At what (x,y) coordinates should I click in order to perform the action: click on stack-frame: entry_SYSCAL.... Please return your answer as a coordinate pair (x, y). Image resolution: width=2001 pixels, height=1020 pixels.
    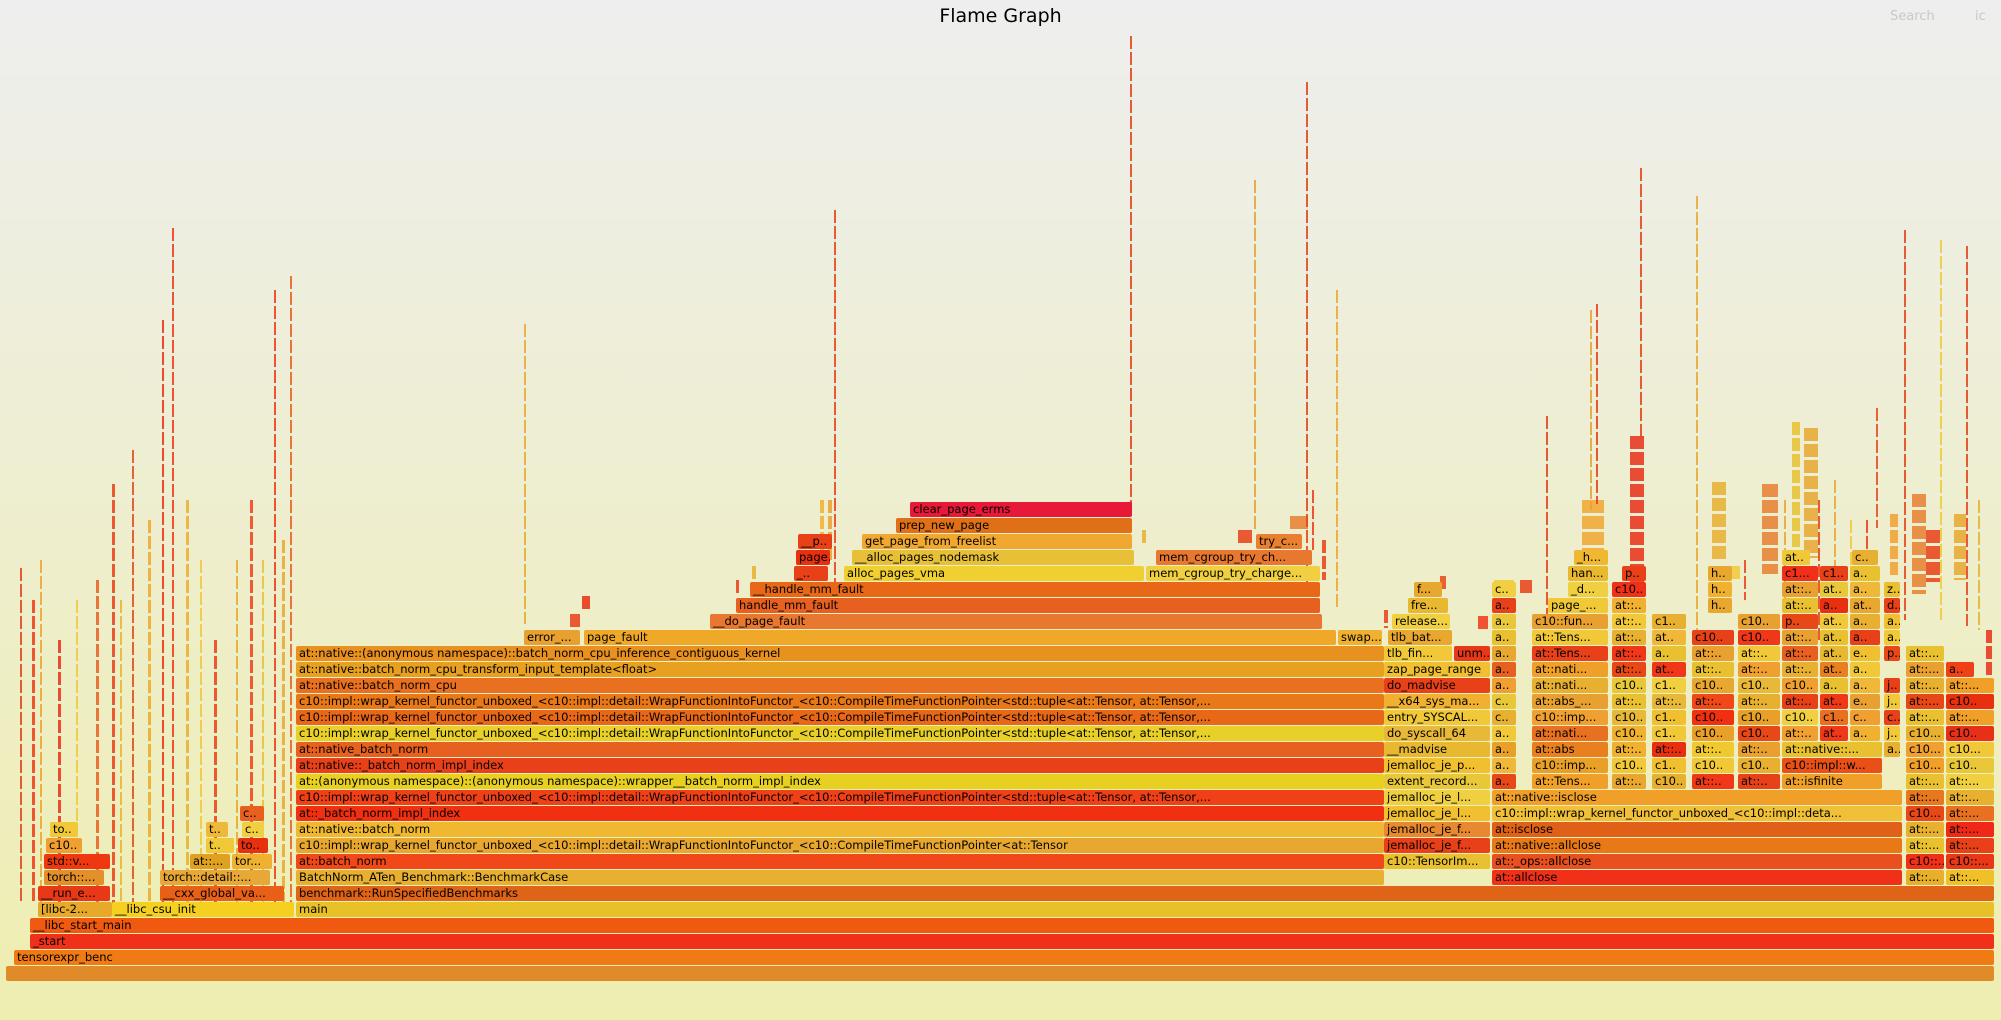
    Looking at the image, I should click on (1437, 717).